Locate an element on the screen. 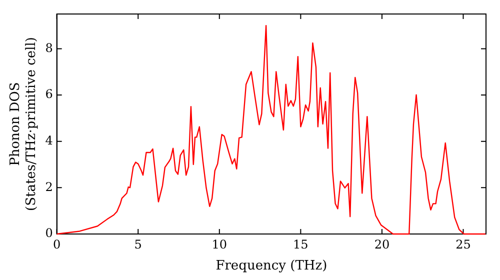  x-tick-label: 5 is located at coordinates (138, 244).